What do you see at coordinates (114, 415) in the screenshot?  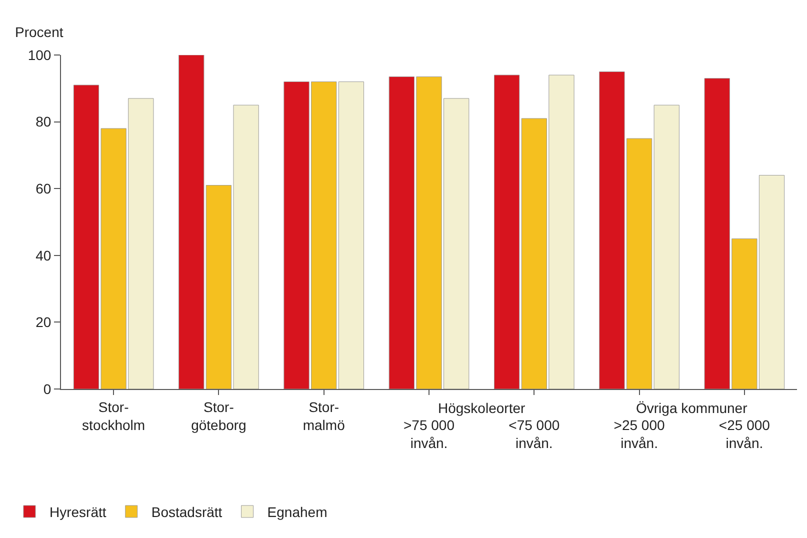 I see `x-tick-label: Stor- stockholm` at bounding box center [114, 415].